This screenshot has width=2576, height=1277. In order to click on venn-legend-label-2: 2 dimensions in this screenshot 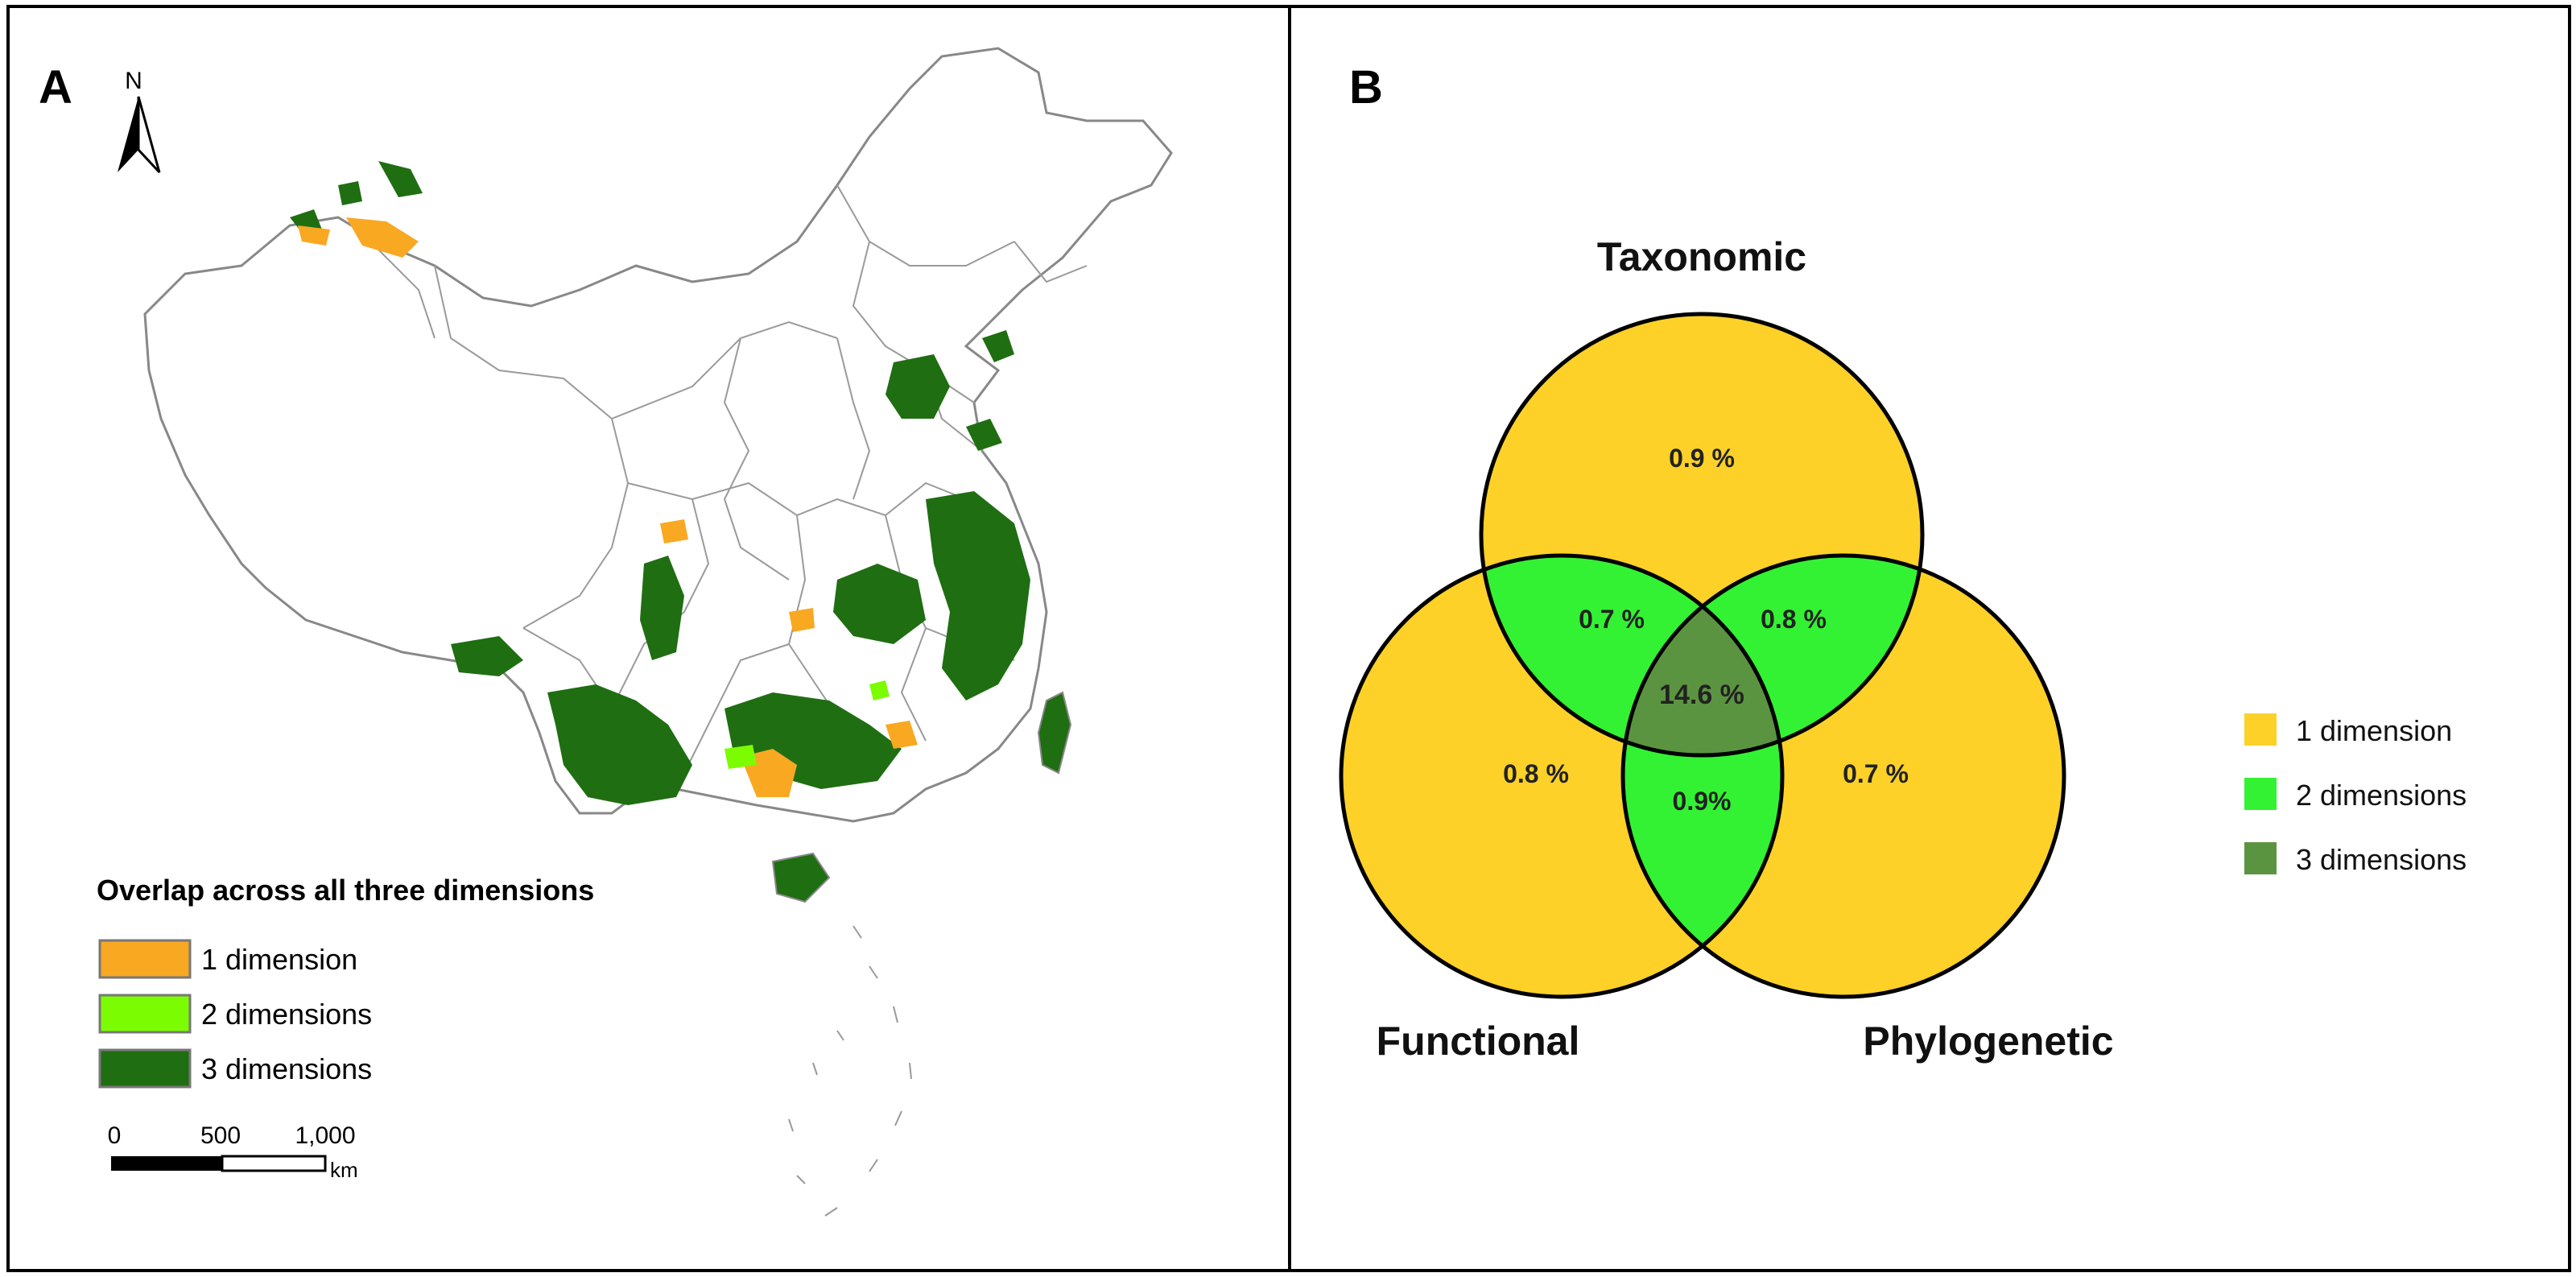, I will do `click(2381, 795)`.